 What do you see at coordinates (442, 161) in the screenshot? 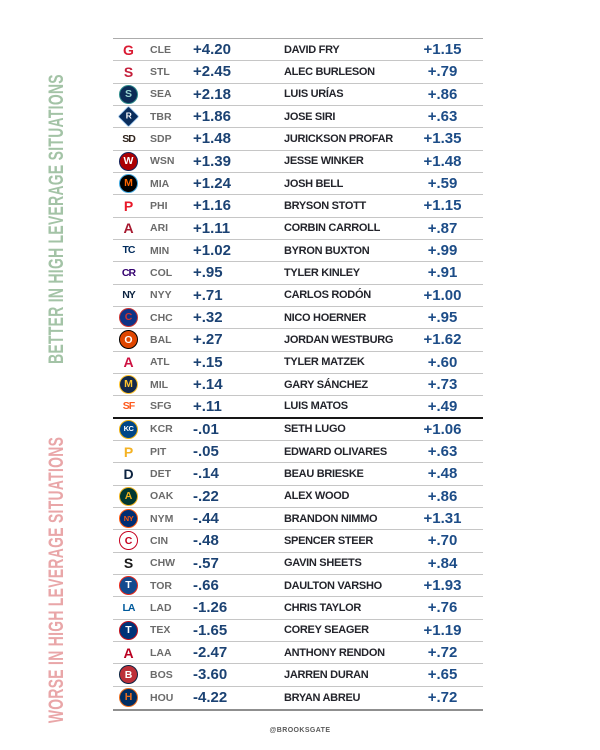
I see `player-value: +1.48` at bounding box center [442, 161].